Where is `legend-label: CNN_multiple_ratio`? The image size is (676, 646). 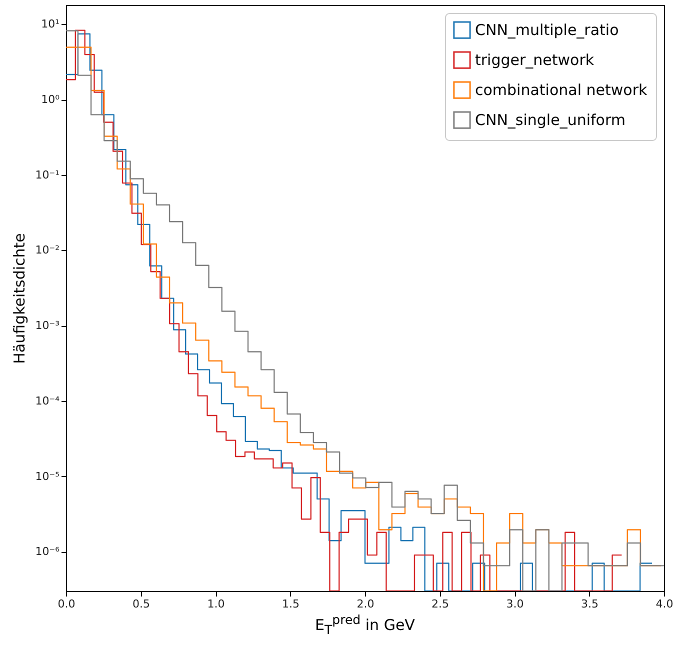 legend-label: CNN_multiple_ratio is located at coordinates (547, 30).